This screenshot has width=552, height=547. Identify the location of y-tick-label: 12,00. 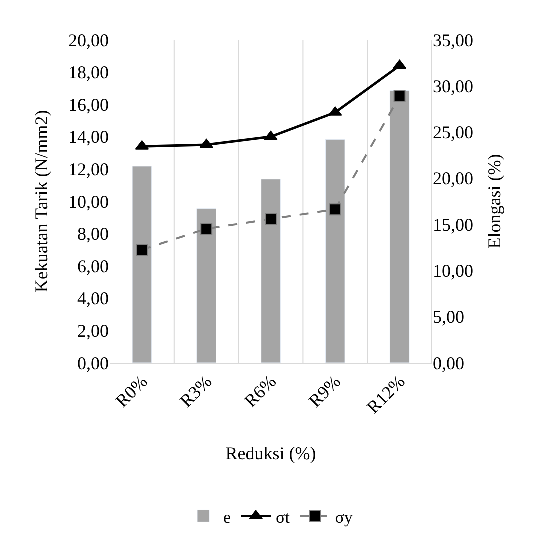
(88, 170).